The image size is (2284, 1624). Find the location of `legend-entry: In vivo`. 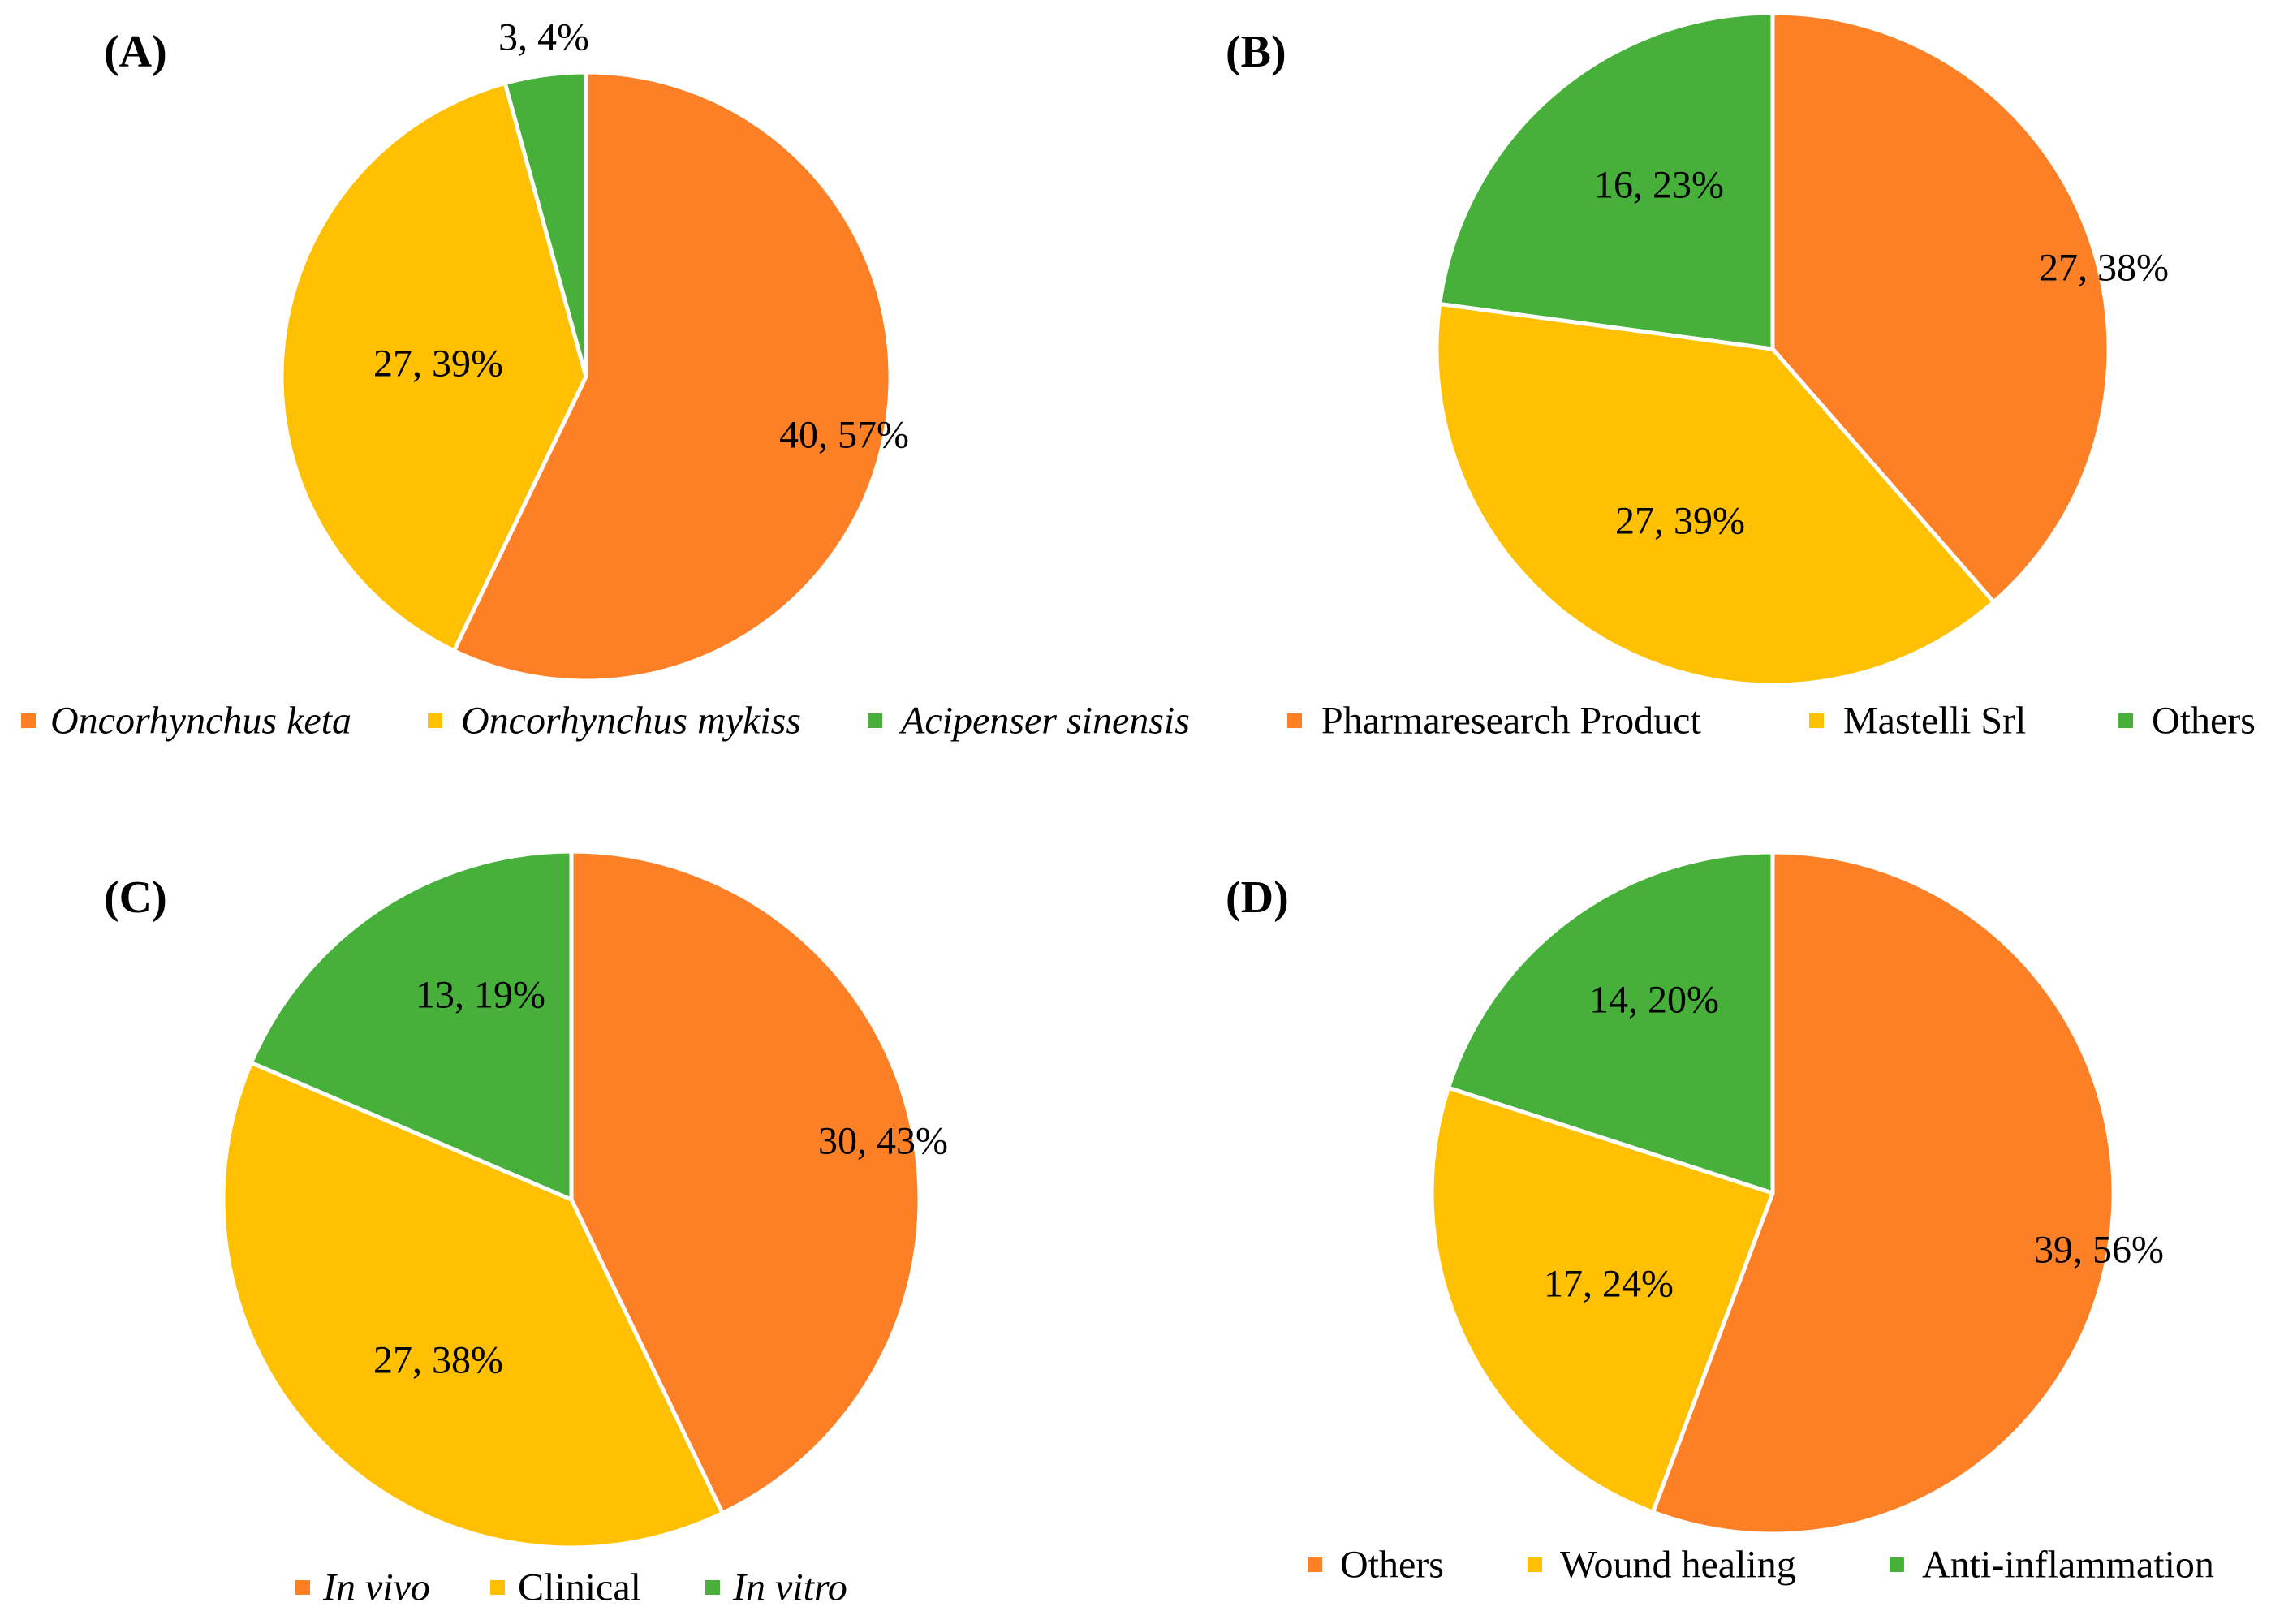

legend-entry: In vivo is located at coordinates (376, 1588).